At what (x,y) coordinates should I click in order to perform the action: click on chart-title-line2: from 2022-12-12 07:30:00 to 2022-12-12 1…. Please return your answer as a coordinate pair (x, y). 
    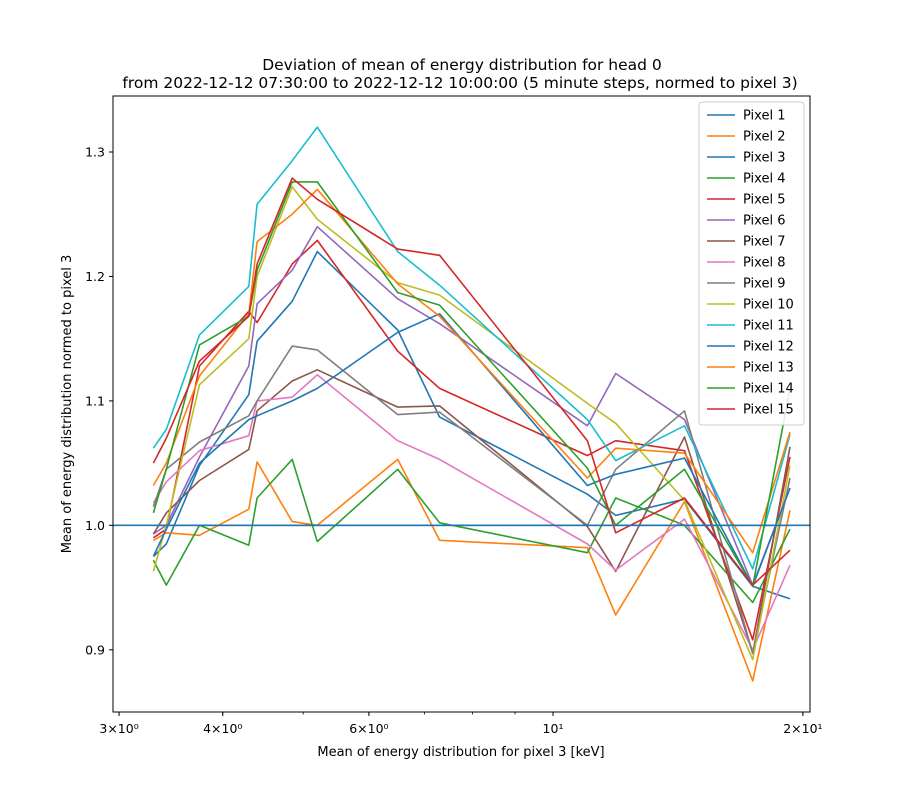
    Looking at the image, I should click on (459, 83).